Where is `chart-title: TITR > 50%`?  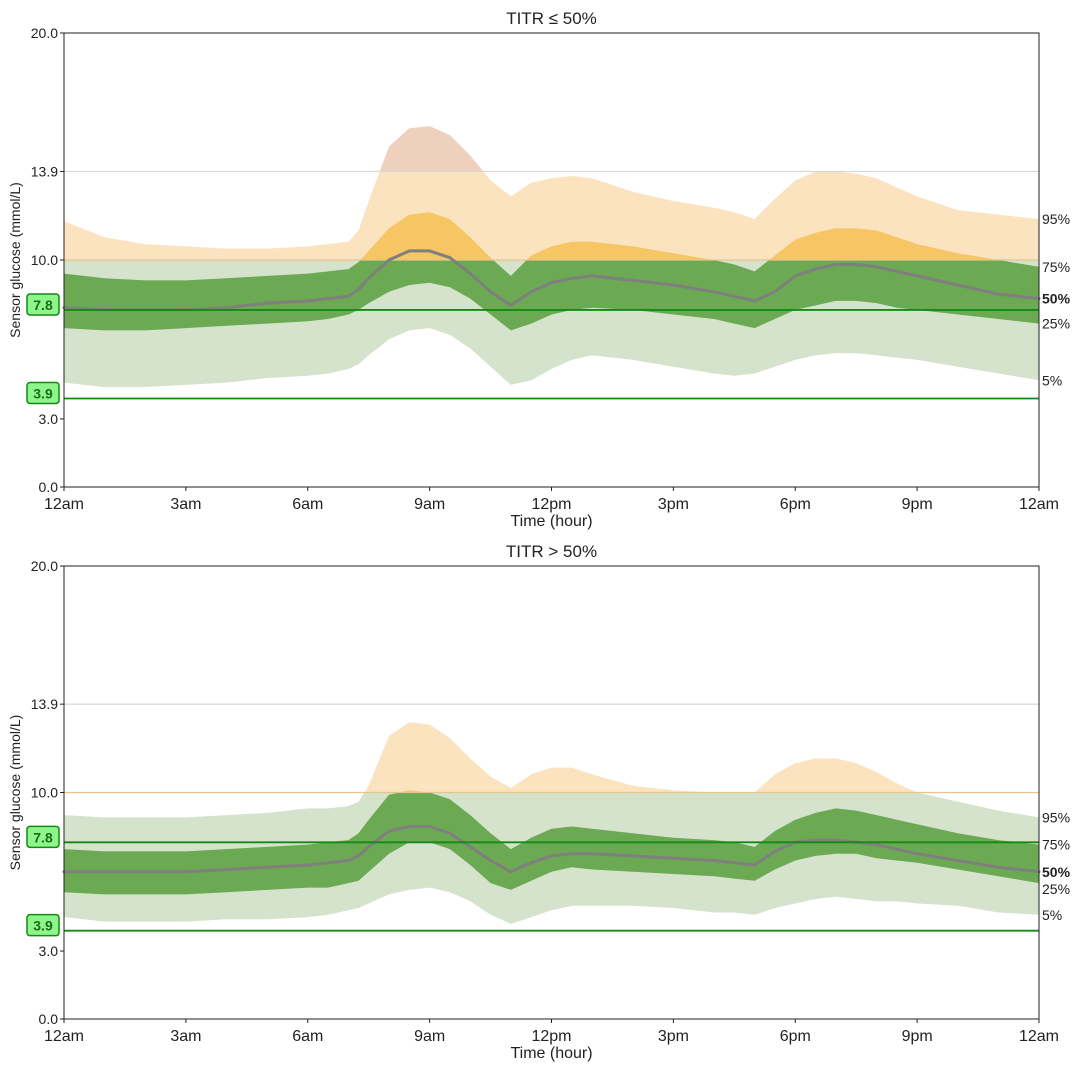 chart-title: TITR > 50% is located at coordinates (551, 551).